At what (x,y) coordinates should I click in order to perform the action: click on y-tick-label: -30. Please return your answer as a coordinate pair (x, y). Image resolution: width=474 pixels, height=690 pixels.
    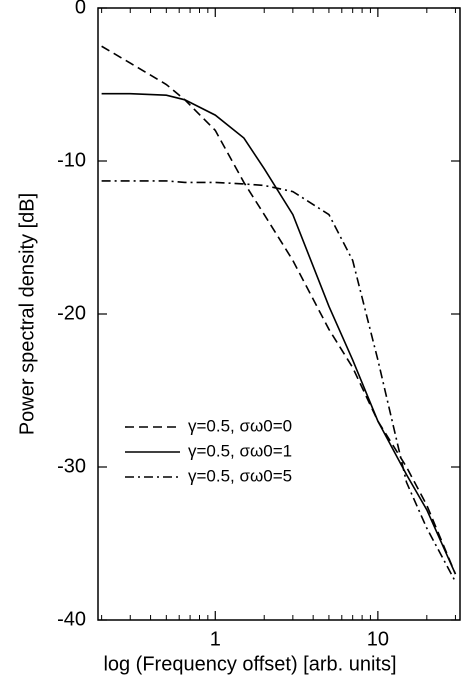
    Looking at the image, I should click on (71, 466).